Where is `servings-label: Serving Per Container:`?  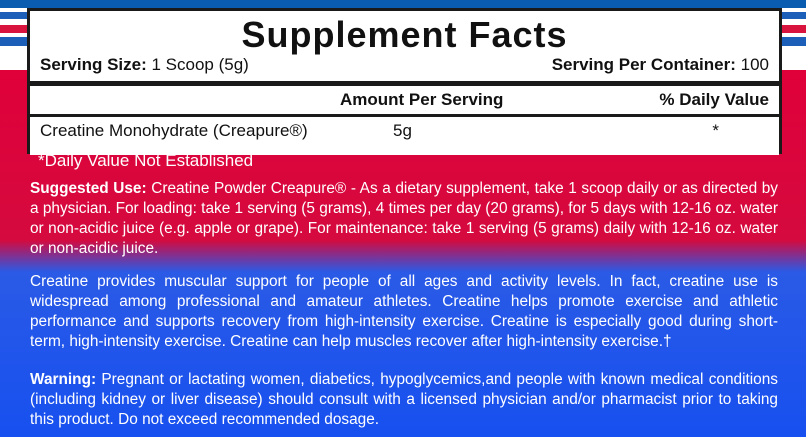 servings-label: Serving Per Container: is located at coordinates (643, 64).